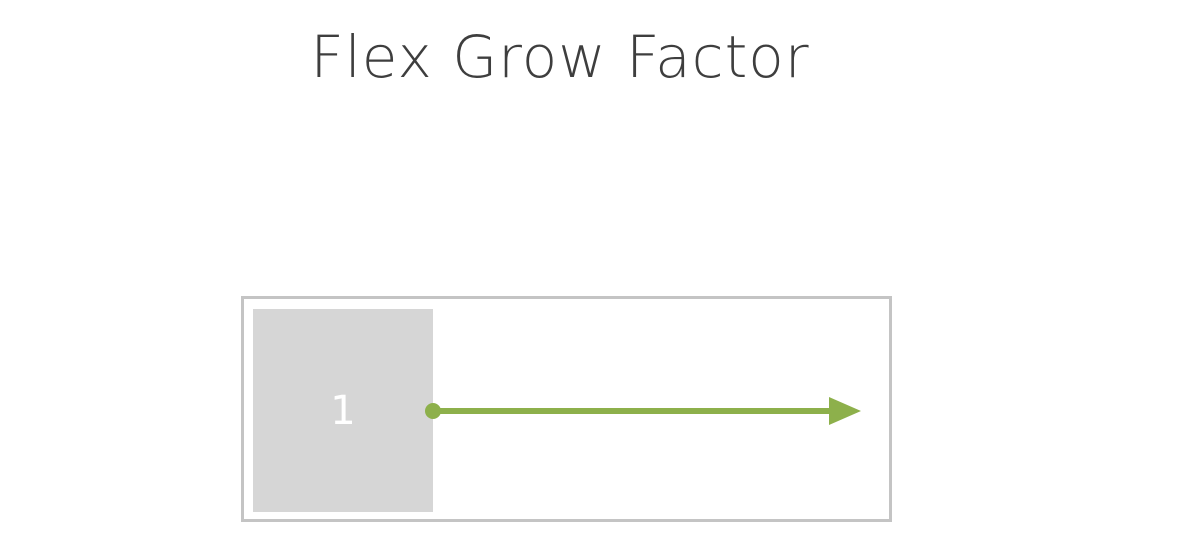 This screenshot has width=1182, height=548. What do you see at coordinates (560, 57) in the screenshot?
I see `slide-title: Flex Grow Factor` at bounding box center [560, 57].